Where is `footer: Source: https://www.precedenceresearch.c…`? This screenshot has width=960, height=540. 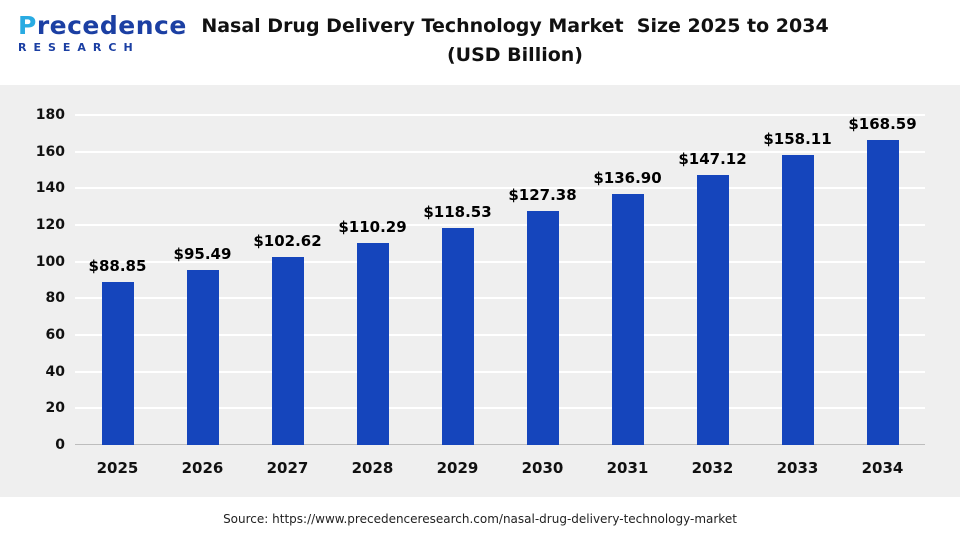
footer: Source: https://www.precedenceresearch.c… is located at coordinates (480, 518).